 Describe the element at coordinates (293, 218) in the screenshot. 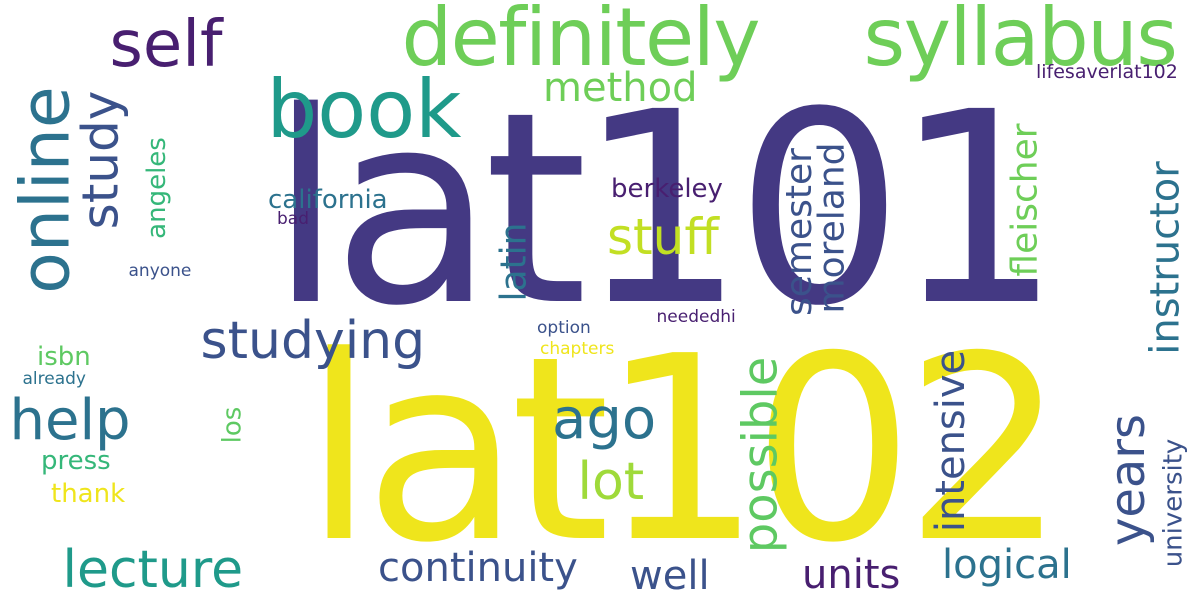

I see `word-bad: bad` at that location.